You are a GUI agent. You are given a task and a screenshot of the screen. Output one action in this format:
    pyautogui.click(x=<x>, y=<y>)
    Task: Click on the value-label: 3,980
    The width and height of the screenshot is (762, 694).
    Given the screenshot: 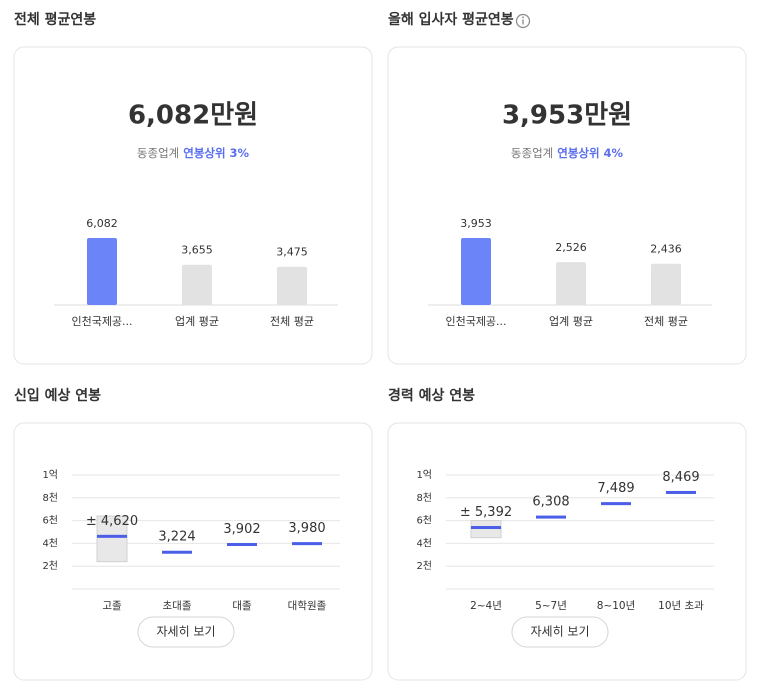 What is the action you would take?
    pyautogui.click(x=306, y=528)
    